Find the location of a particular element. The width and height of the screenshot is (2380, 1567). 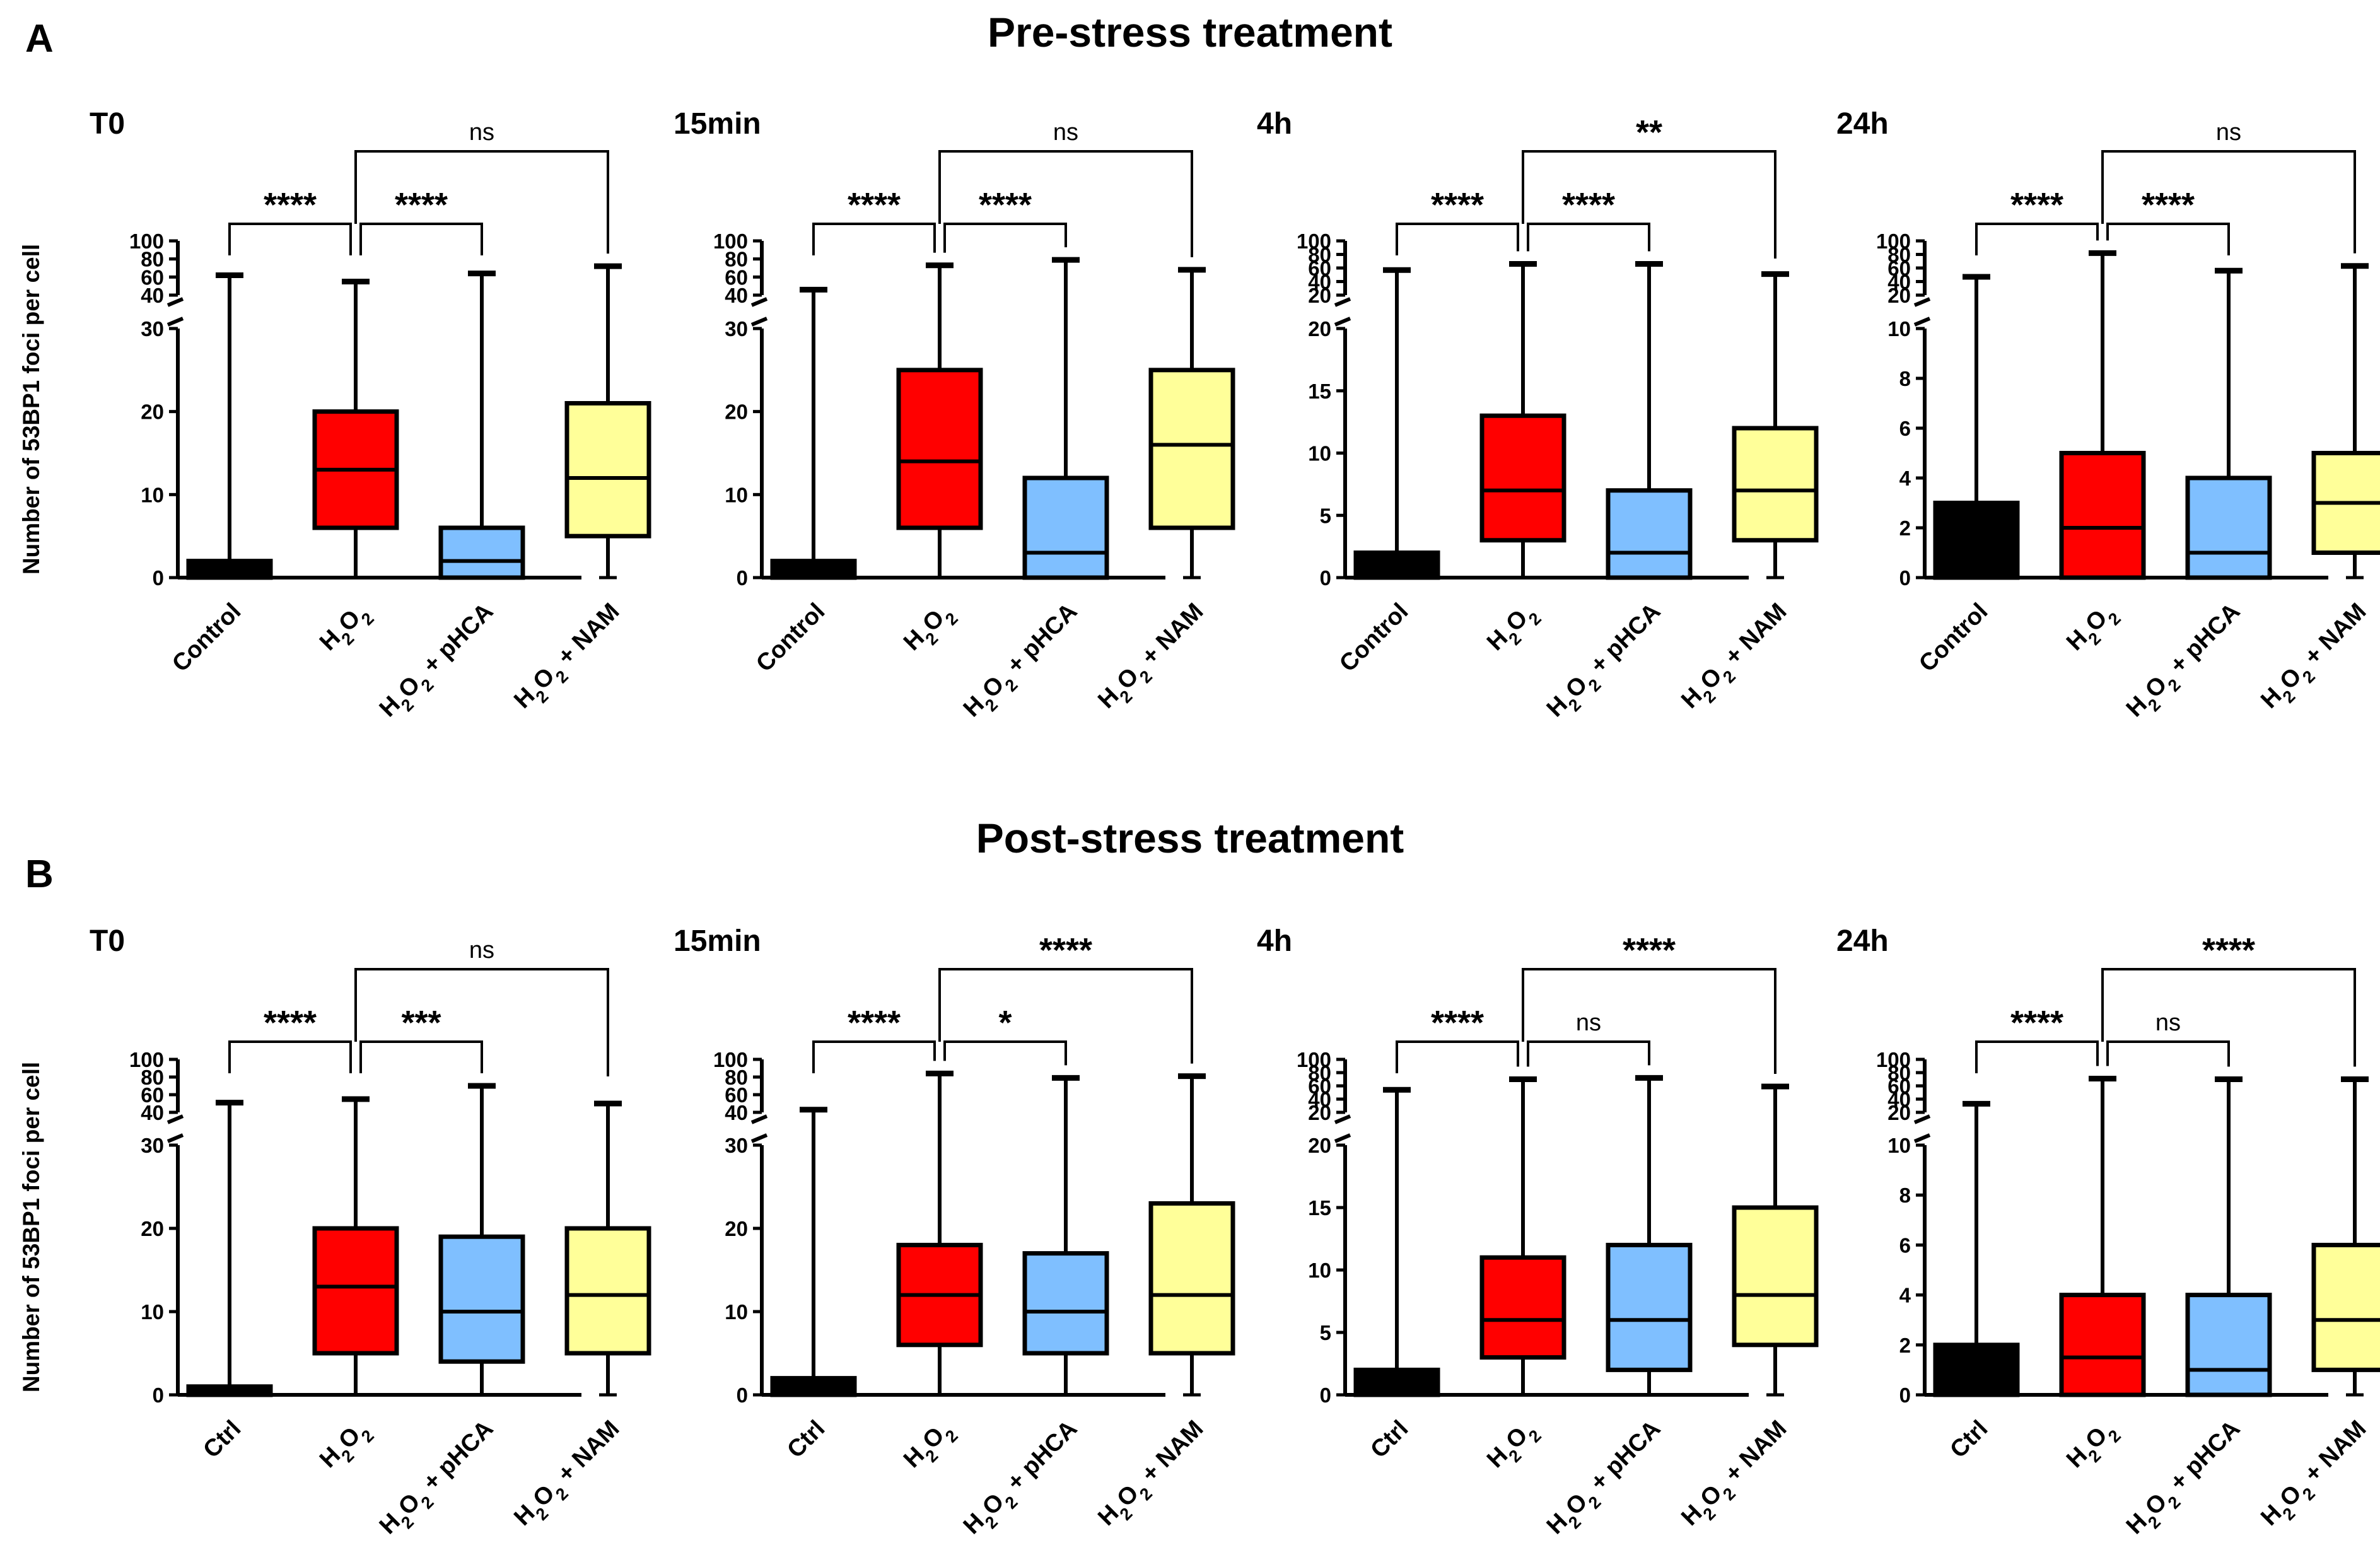

y-tick-label: 8 is located at coordinates (1905, 1195).